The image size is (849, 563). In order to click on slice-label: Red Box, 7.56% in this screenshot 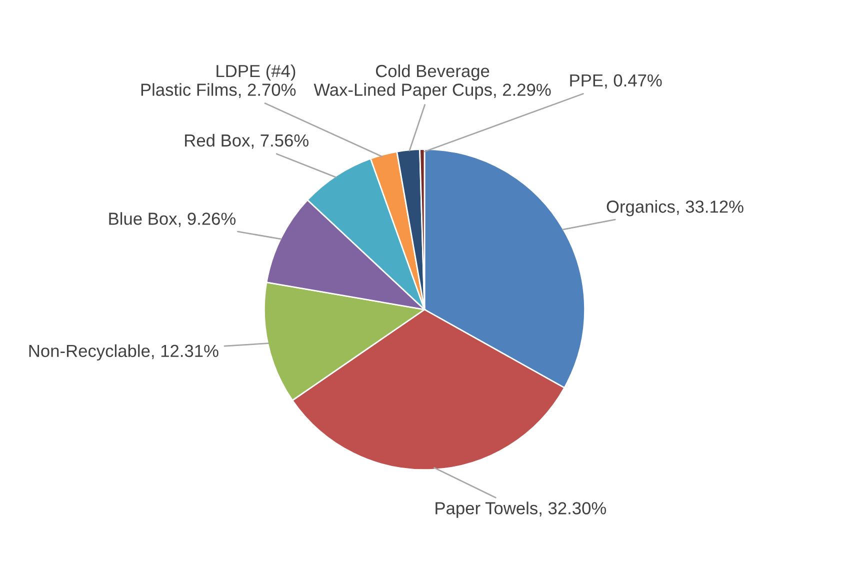, I will do `click(246, 141)`.